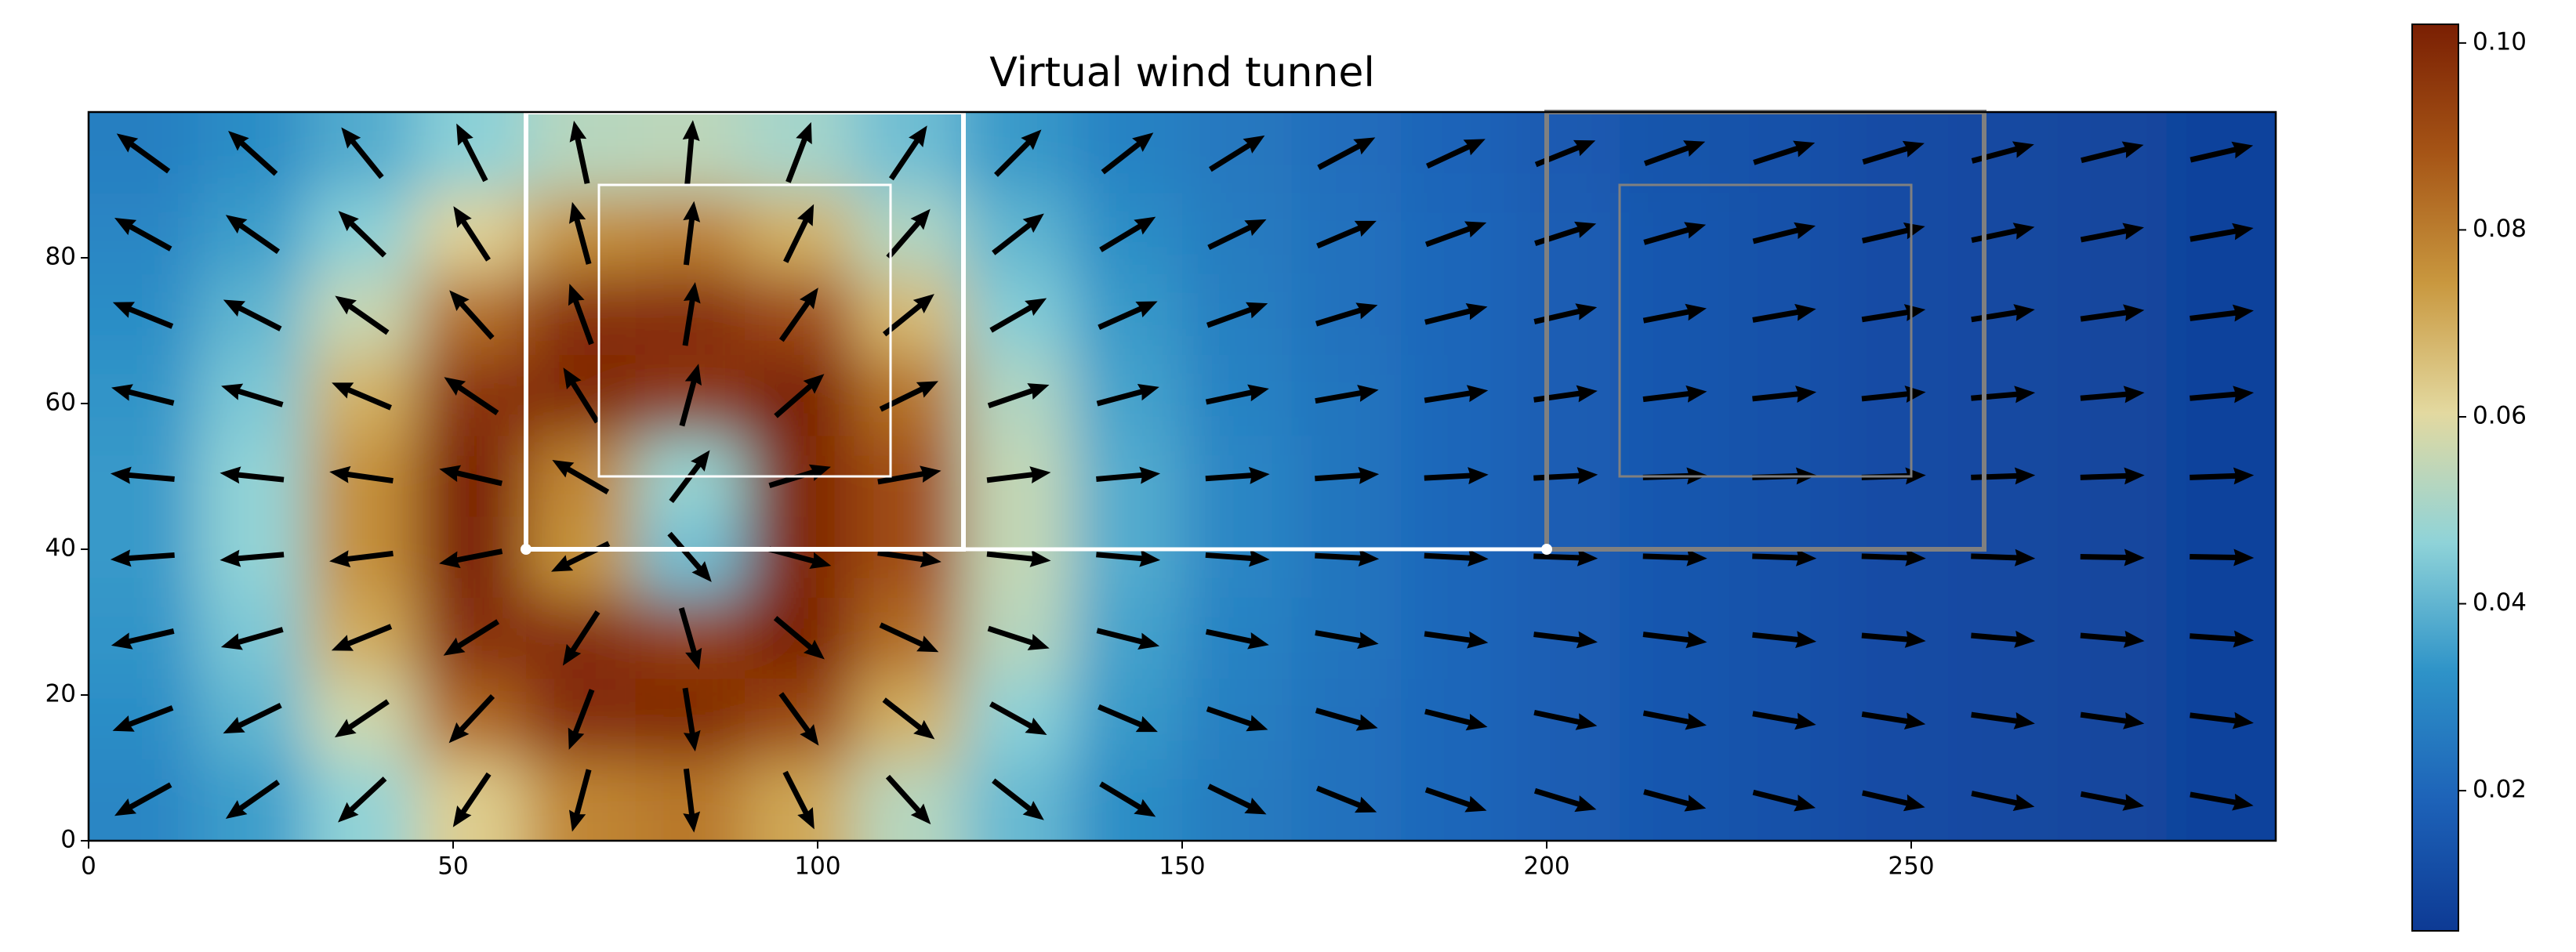  What do you see at coordinates (1546, 866) in the screenshot?
I see `x-tick-label: 200` at bounding box center [1546, 866].